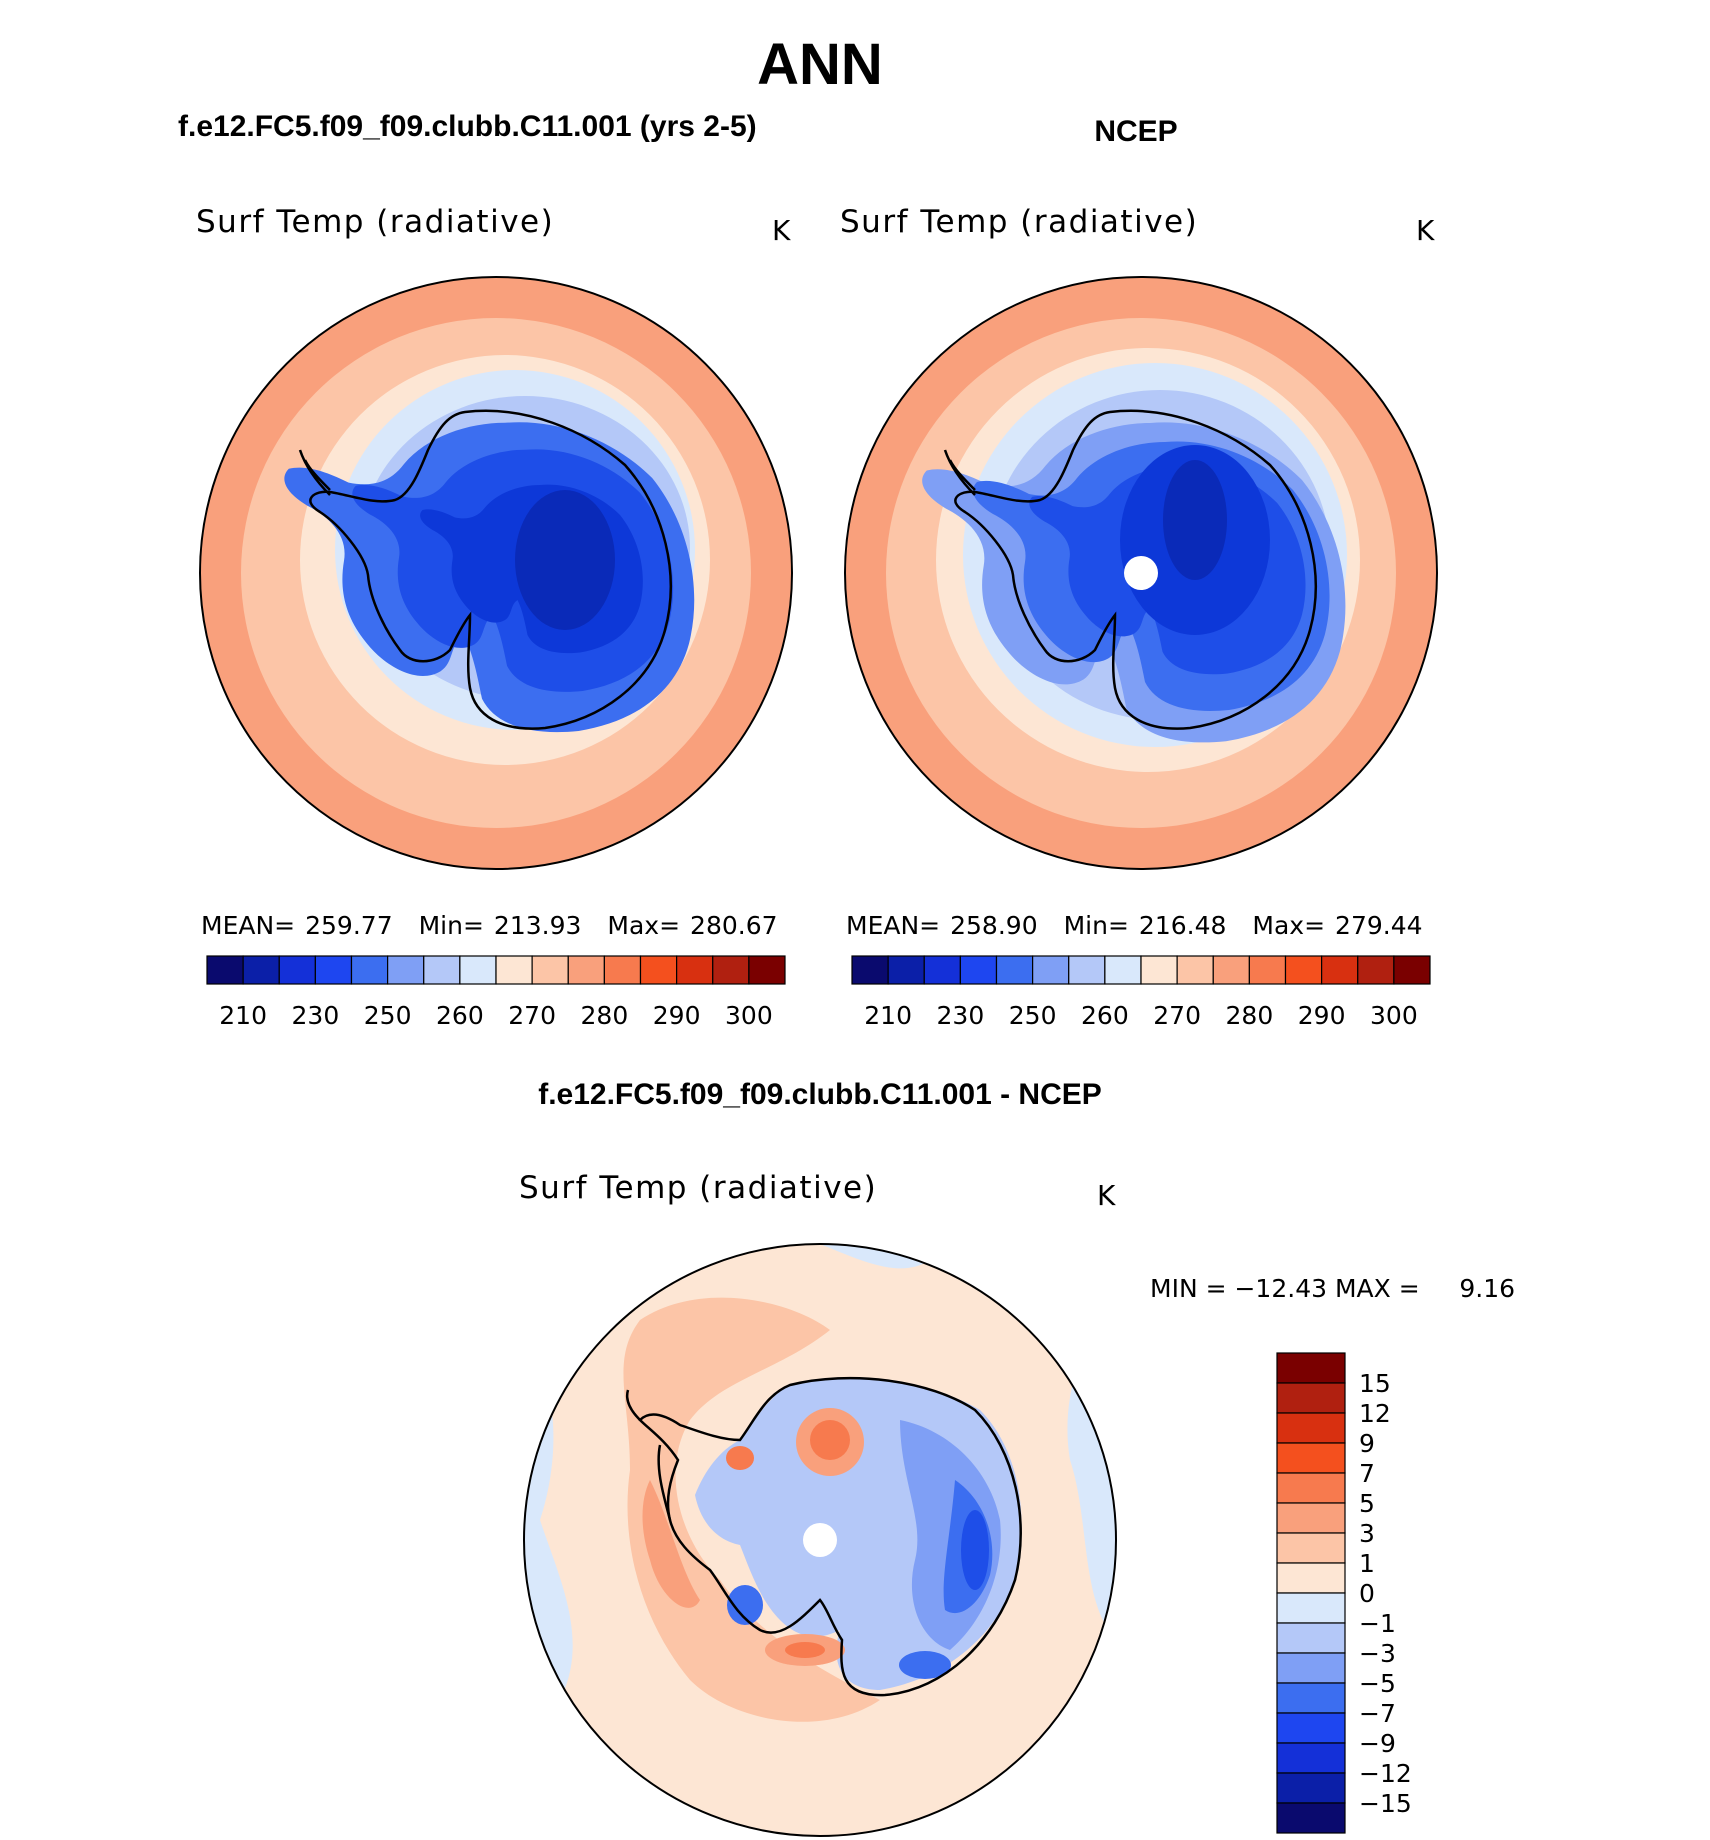 This screenshot has width=1710, height=1840. I want to click on map-band-warm-peninsula, so click(671, 1544).